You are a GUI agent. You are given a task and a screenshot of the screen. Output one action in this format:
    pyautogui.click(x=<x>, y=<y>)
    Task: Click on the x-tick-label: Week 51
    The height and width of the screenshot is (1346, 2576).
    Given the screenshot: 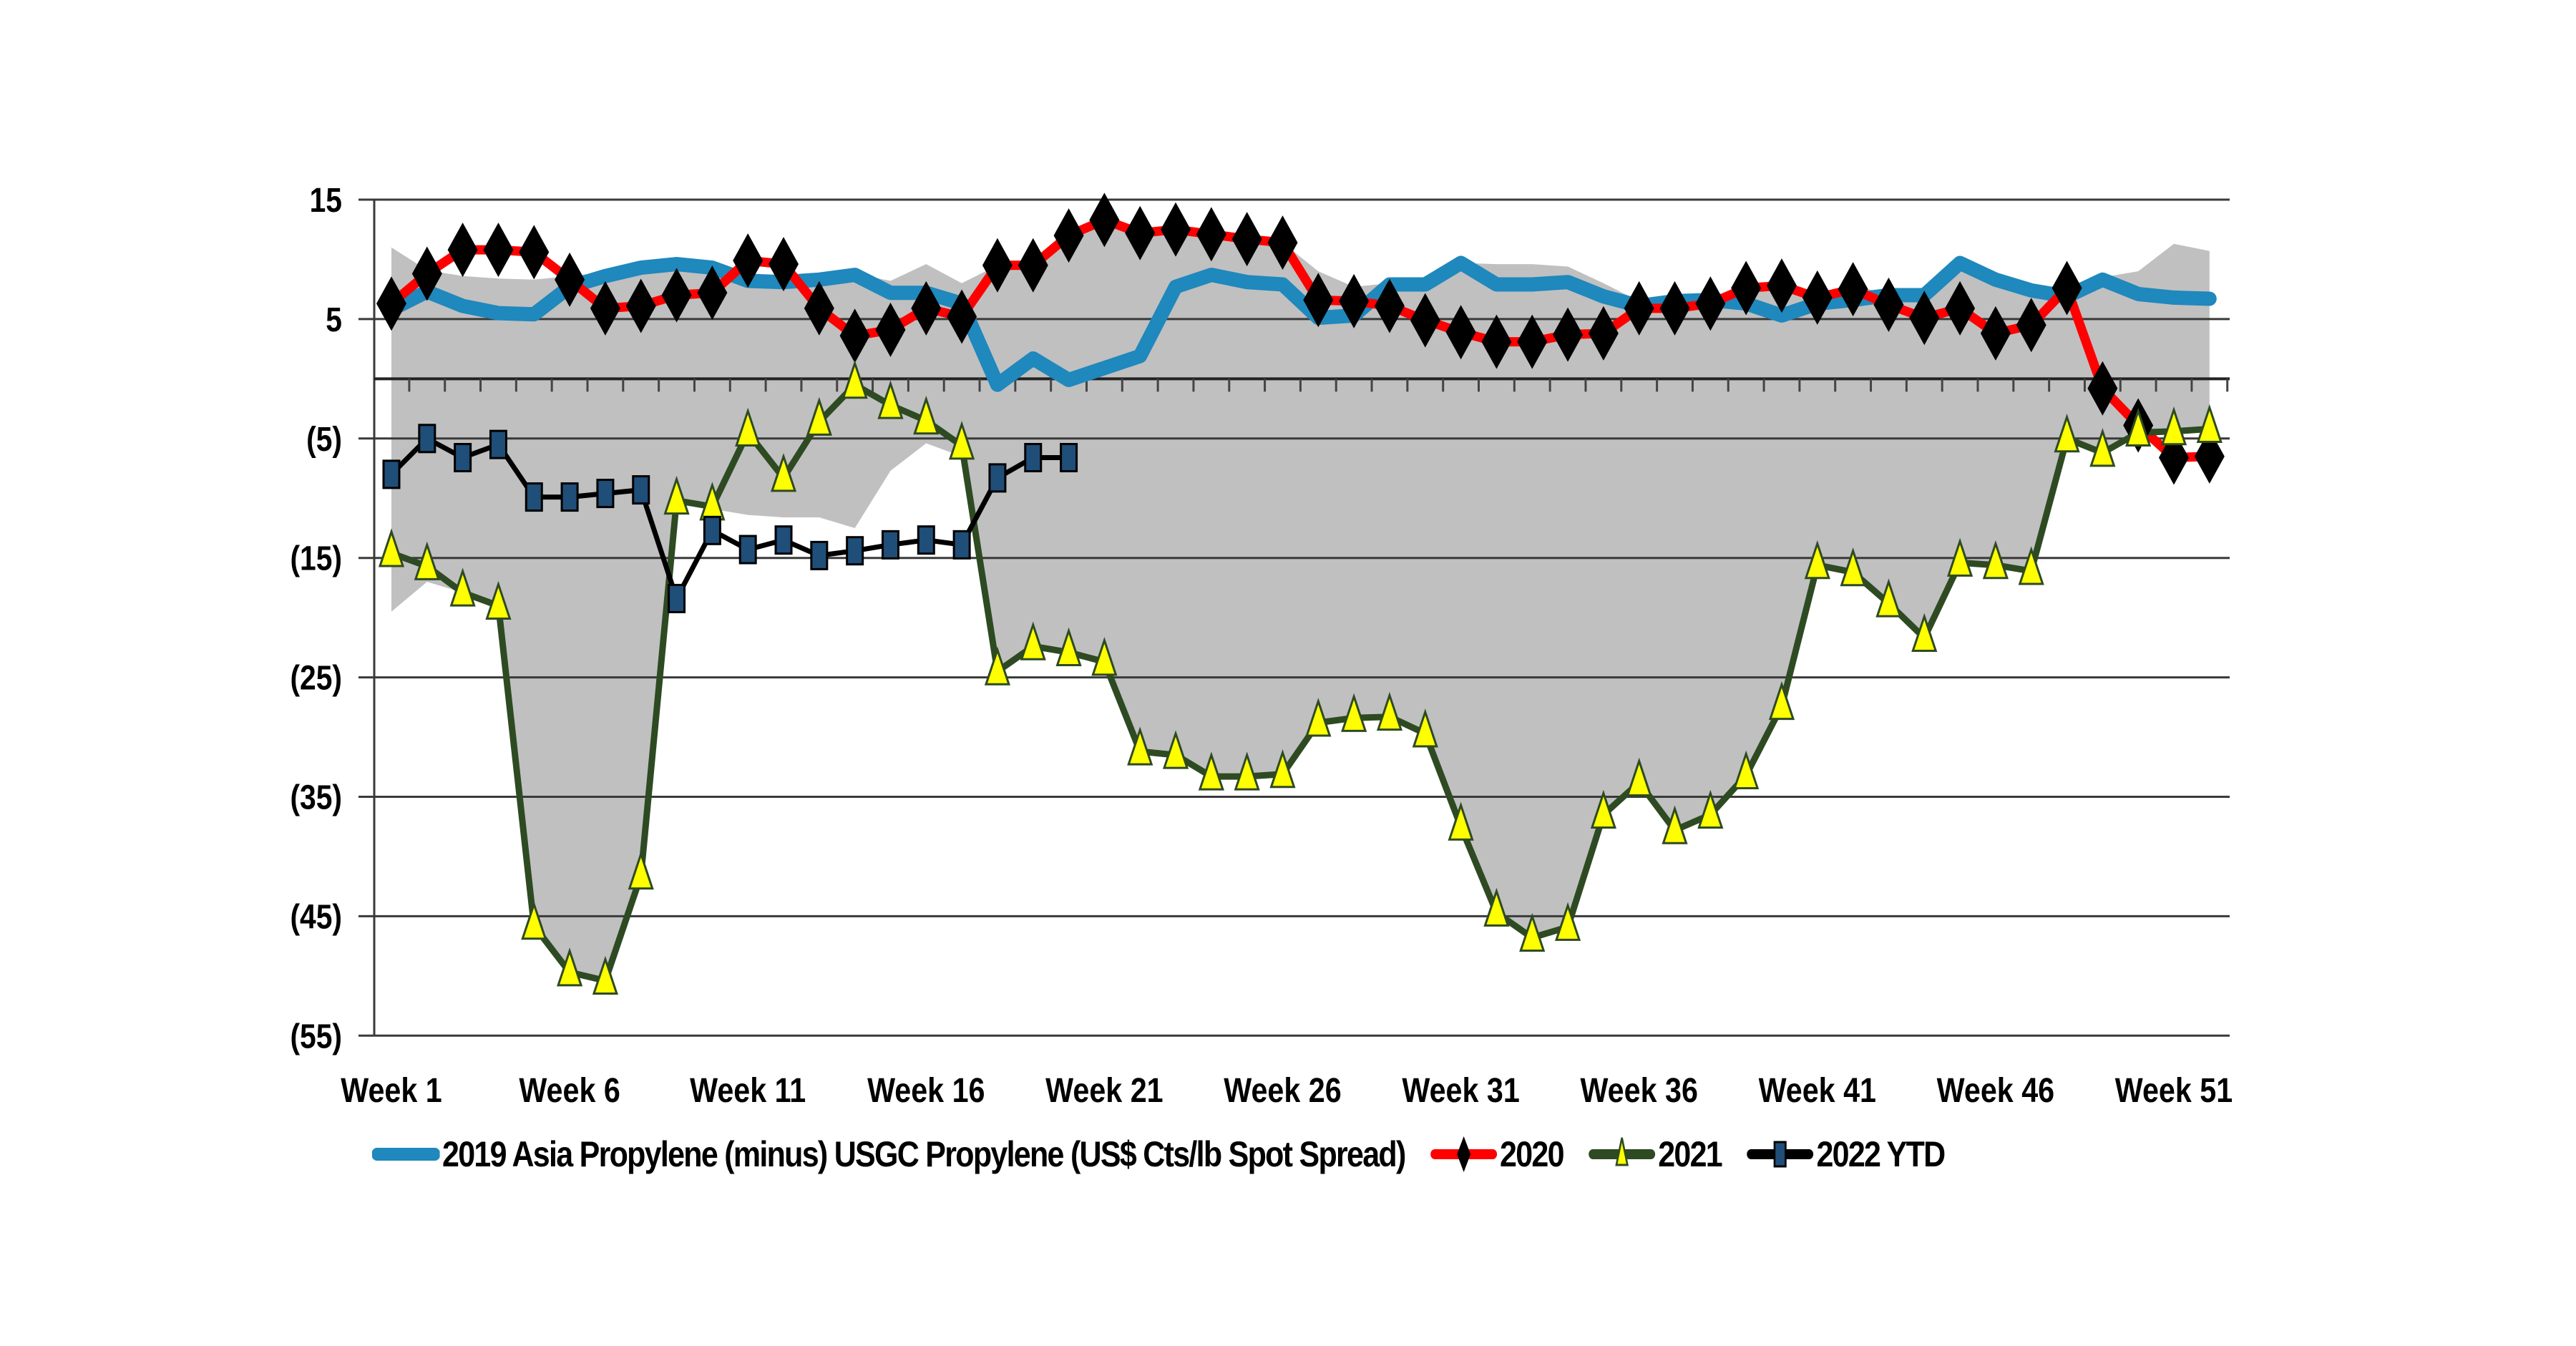 What is the action you would take?
    pyautogui.click(x=2174, y=1090)
    